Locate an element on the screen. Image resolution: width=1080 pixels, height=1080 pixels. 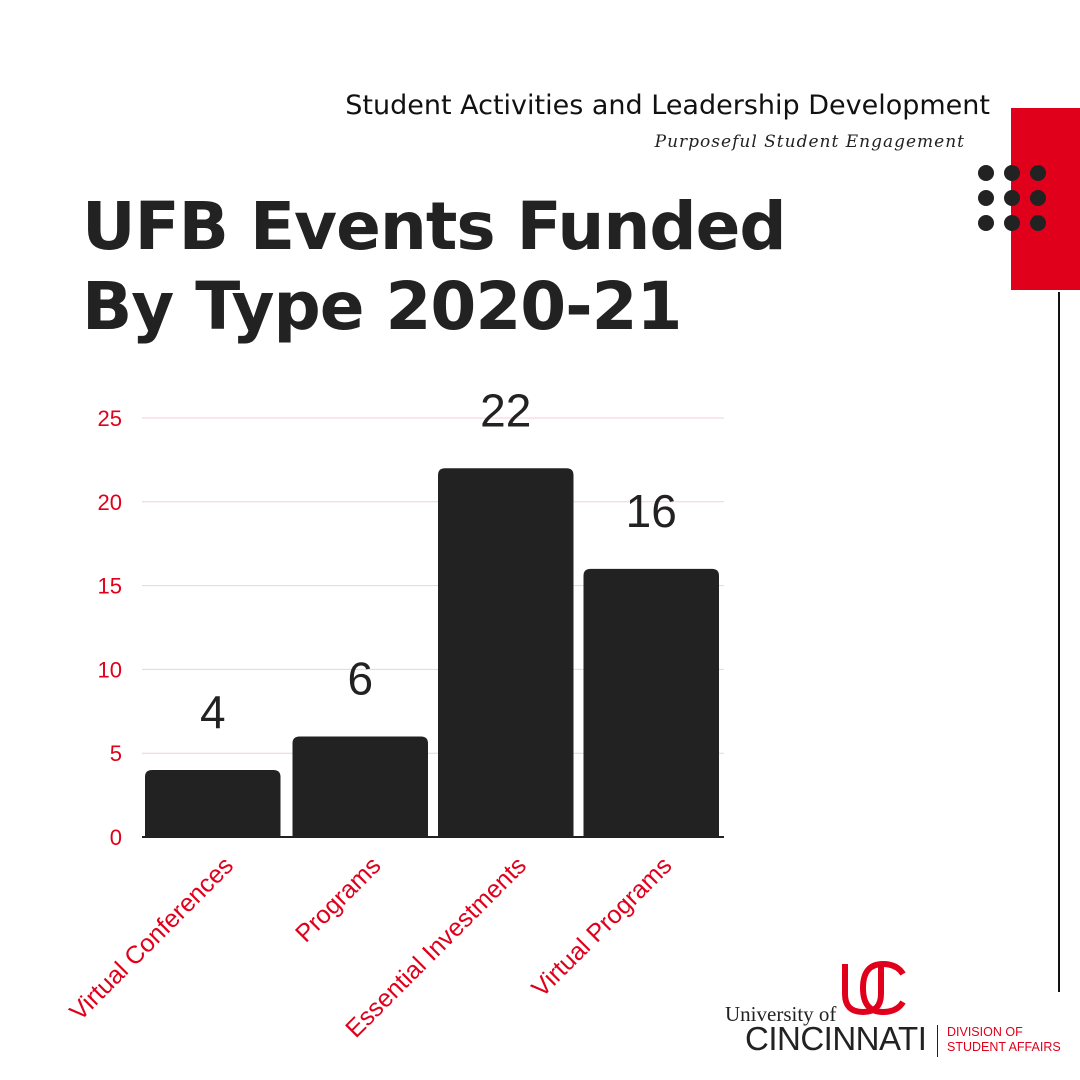
chart-title: UFB Events Funded By Type 2020-21 is located at coordinates (434, 267).